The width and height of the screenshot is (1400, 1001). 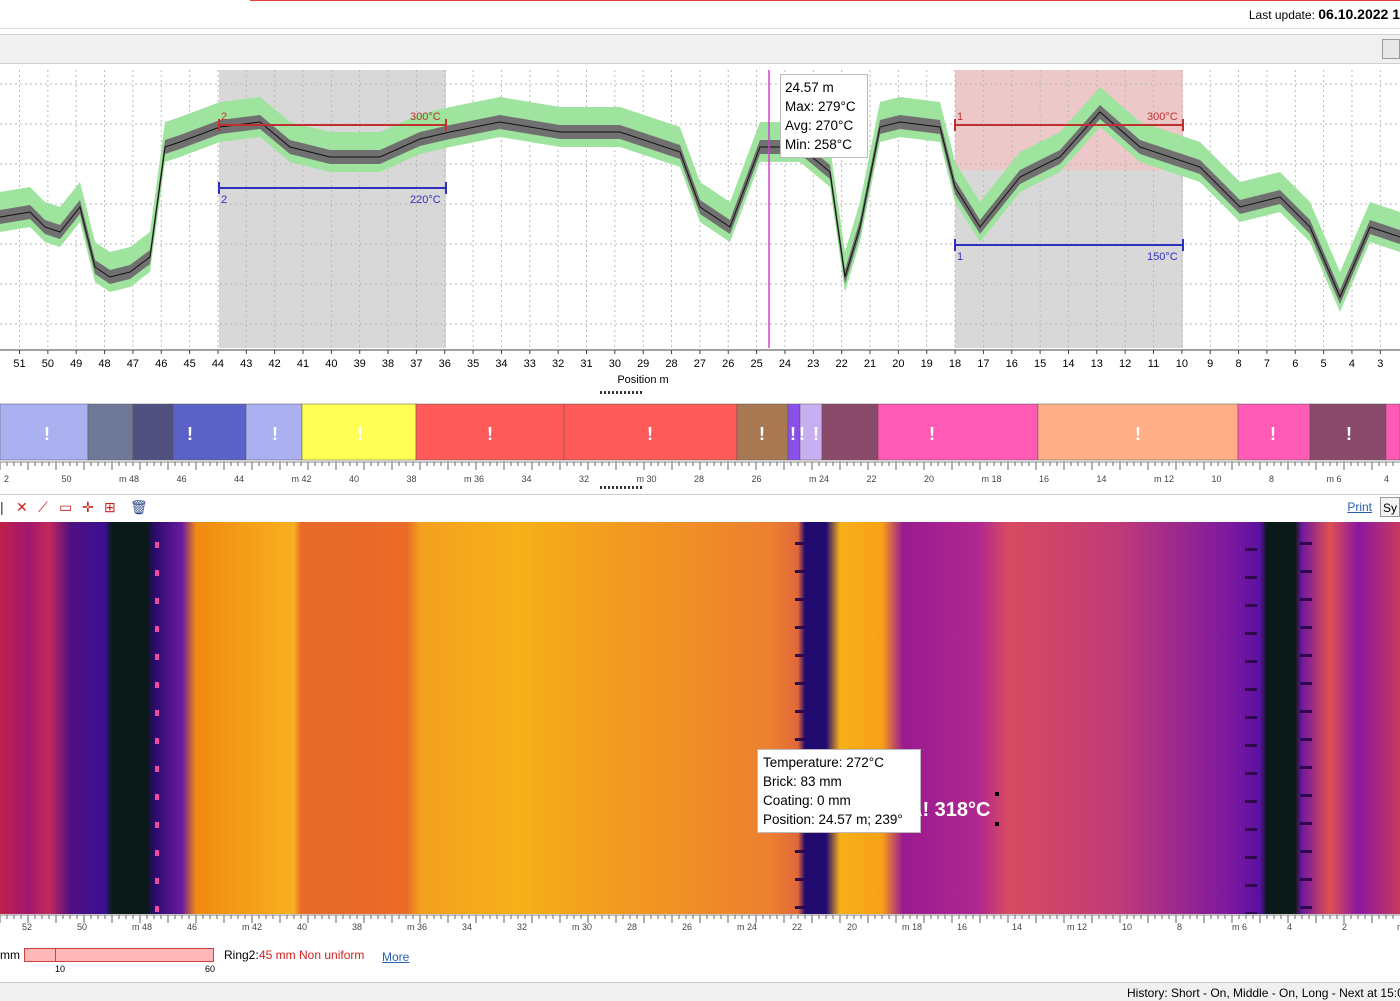 I want to click on tooltip-avg: Avg: 270°C, so click(x=819, y=125).